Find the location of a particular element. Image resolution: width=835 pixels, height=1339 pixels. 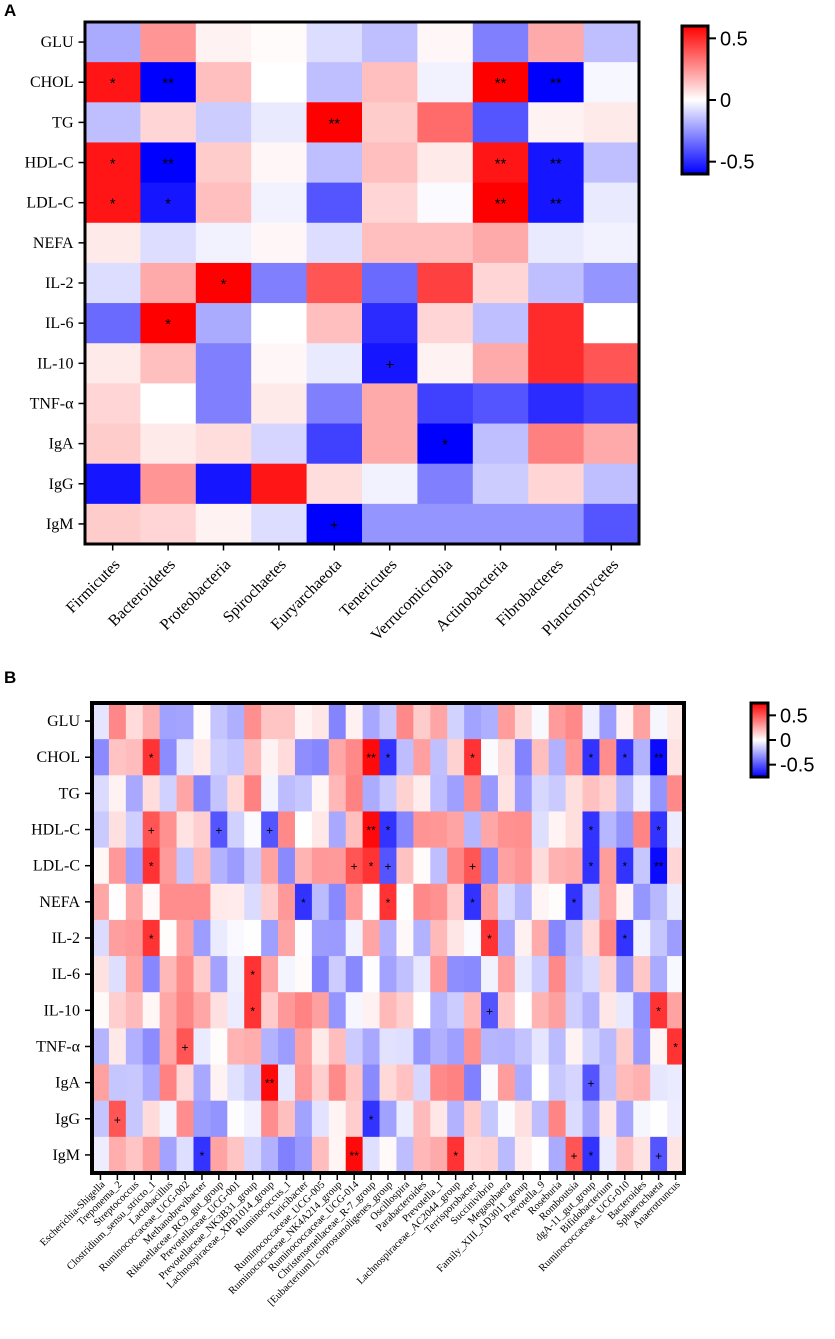

row-label: IL-6 is located at coordinates (66, 974).